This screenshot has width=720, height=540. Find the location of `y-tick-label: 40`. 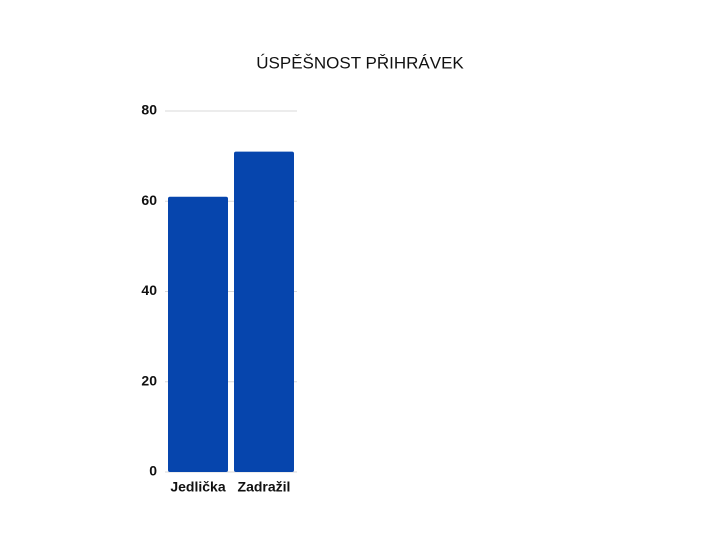

y-tick-label: 40 is located at coordinates (149, 290).